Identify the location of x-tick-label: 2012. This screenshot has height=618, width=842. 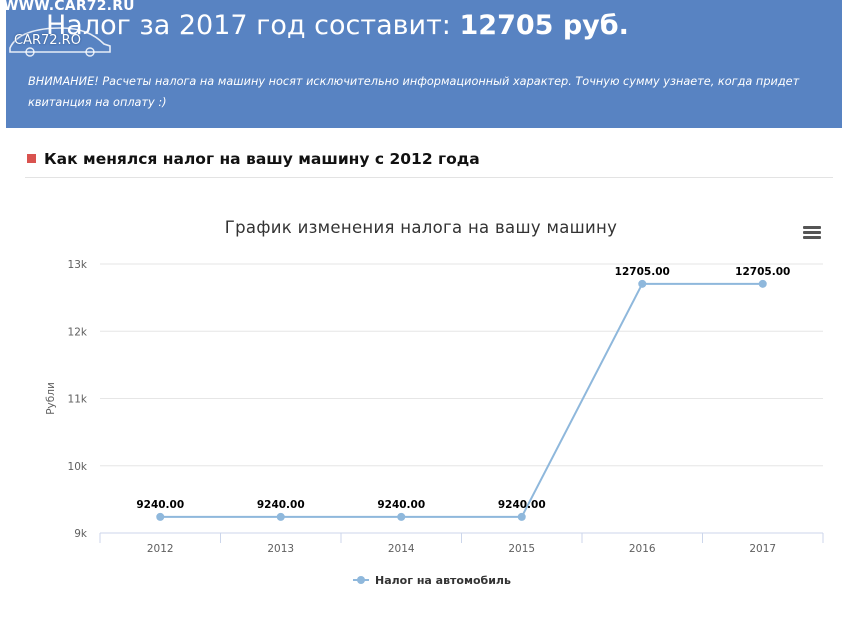
(160, 549).